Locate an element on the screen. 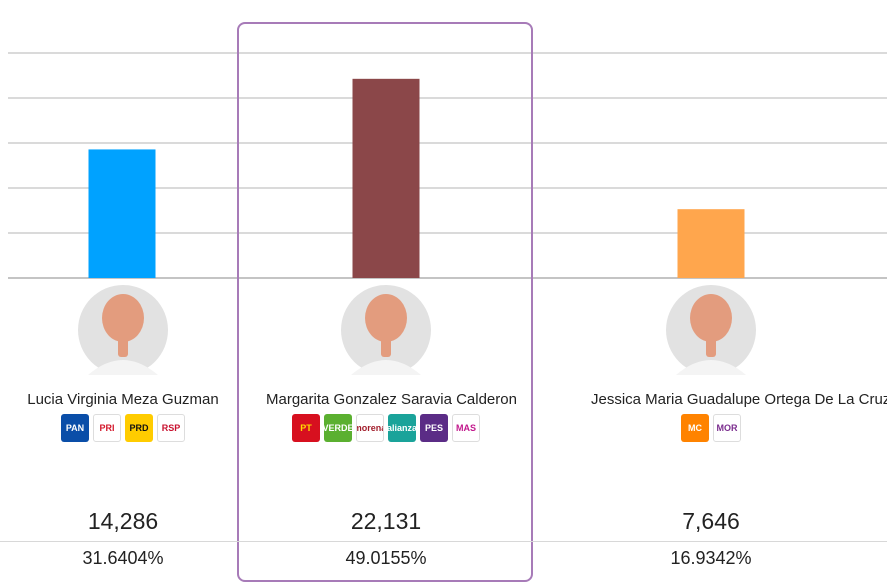 Image resolution: width=887 pixels, height=582 pixels. vote-count-3: 7,646 is located at coordinates (711, 521).